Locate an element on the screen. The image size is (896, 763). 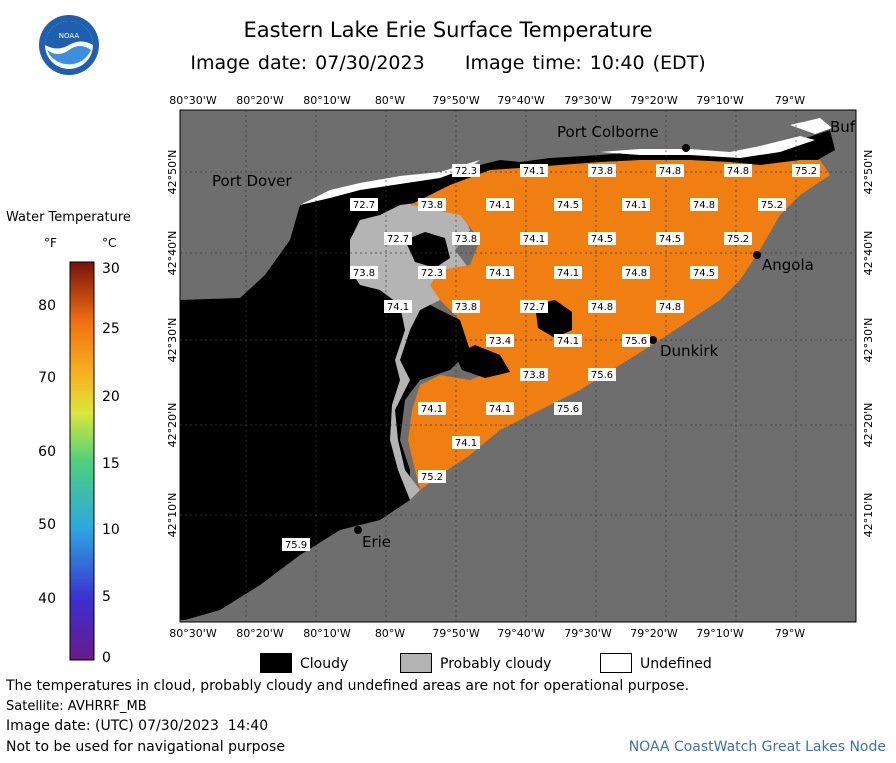
label-buffalo: Buf is located at coordinates (843, 127).